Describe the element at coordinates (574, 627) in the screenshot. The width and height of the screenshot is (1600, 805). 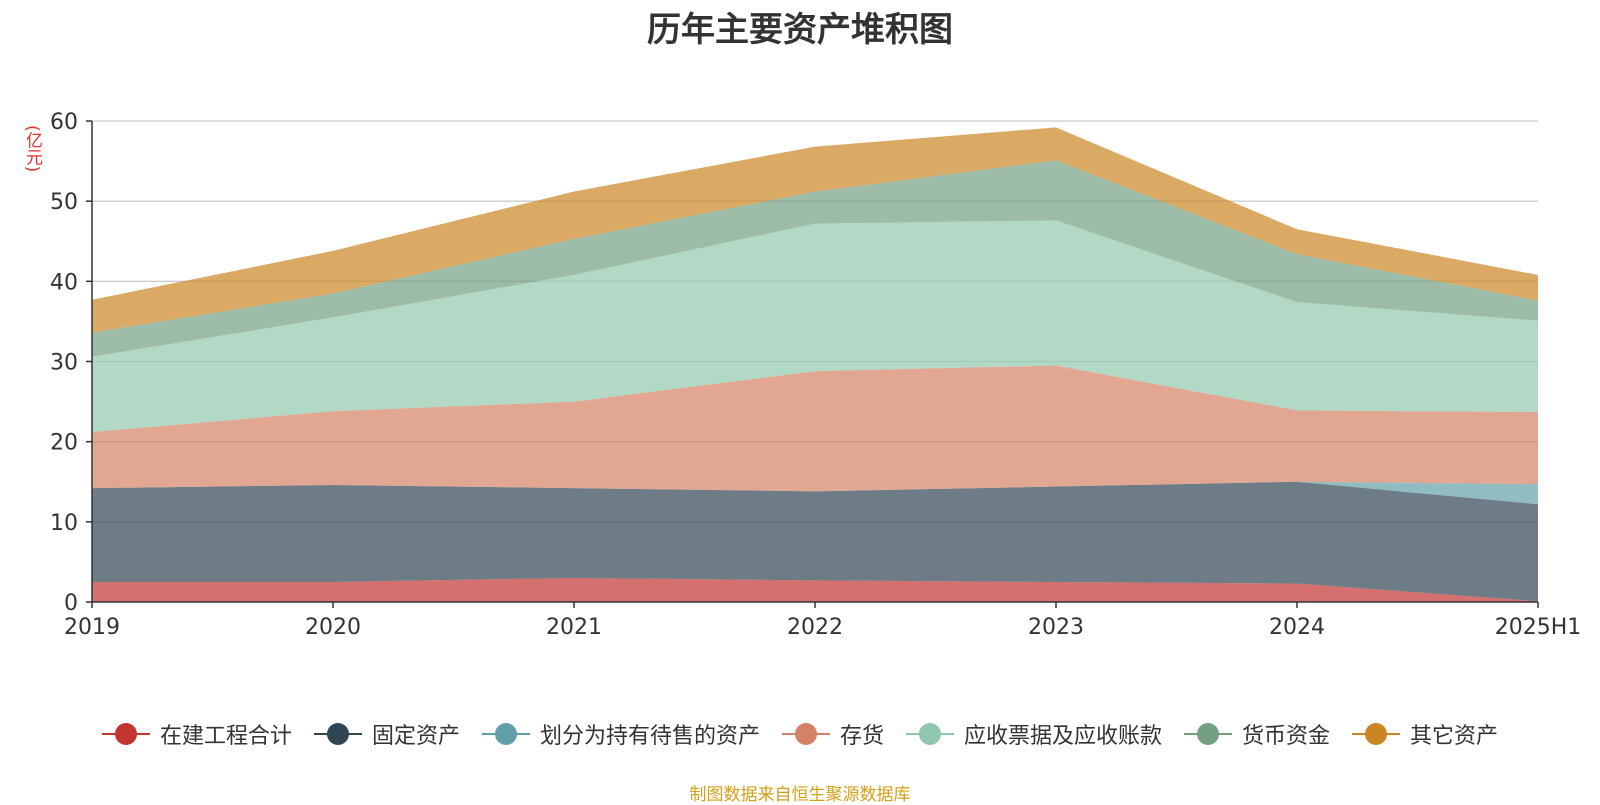
I see `x-tick-label: 2021` at that location.